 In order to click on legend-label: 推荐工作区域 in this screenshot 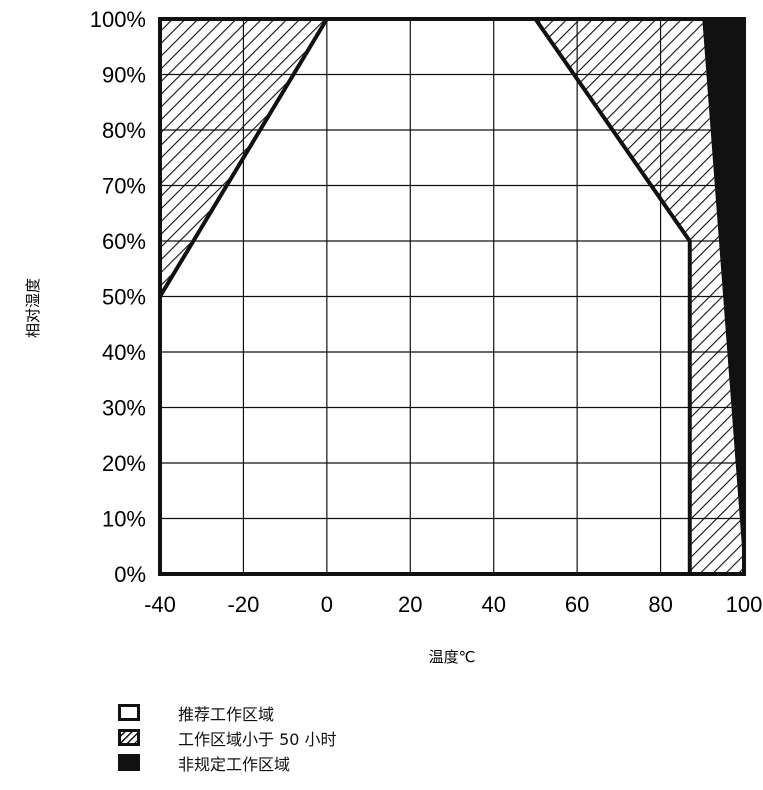, I will do `click(226, 714)`.